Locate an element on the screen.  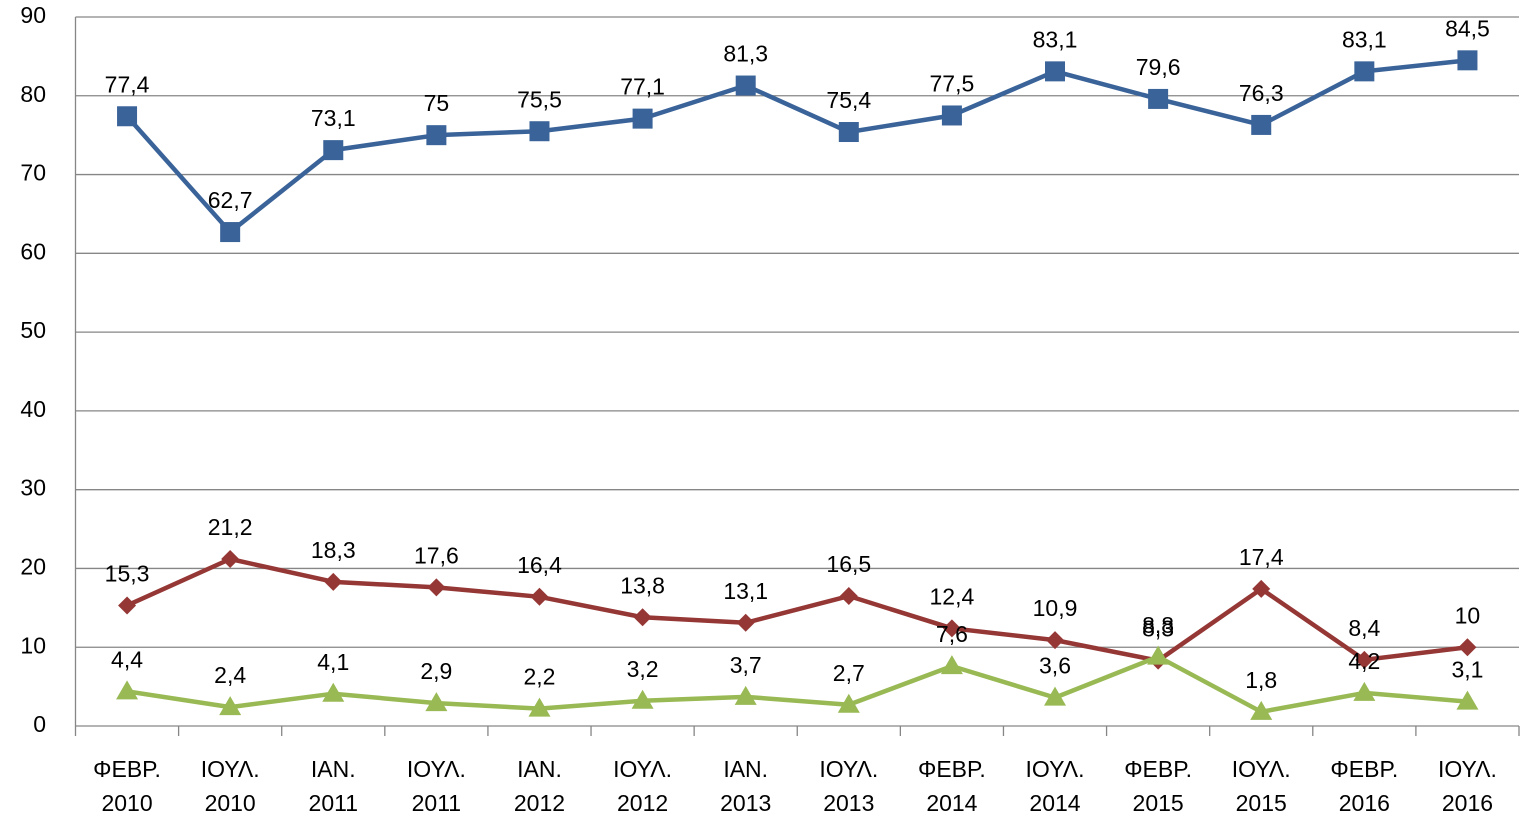
series-line is located at coordinates (797, 609).